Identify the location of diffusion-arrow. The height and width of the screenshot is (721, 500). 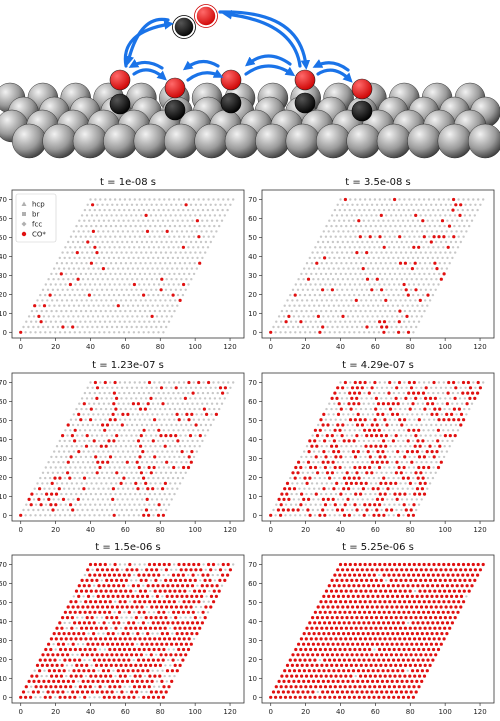
(146, 64).